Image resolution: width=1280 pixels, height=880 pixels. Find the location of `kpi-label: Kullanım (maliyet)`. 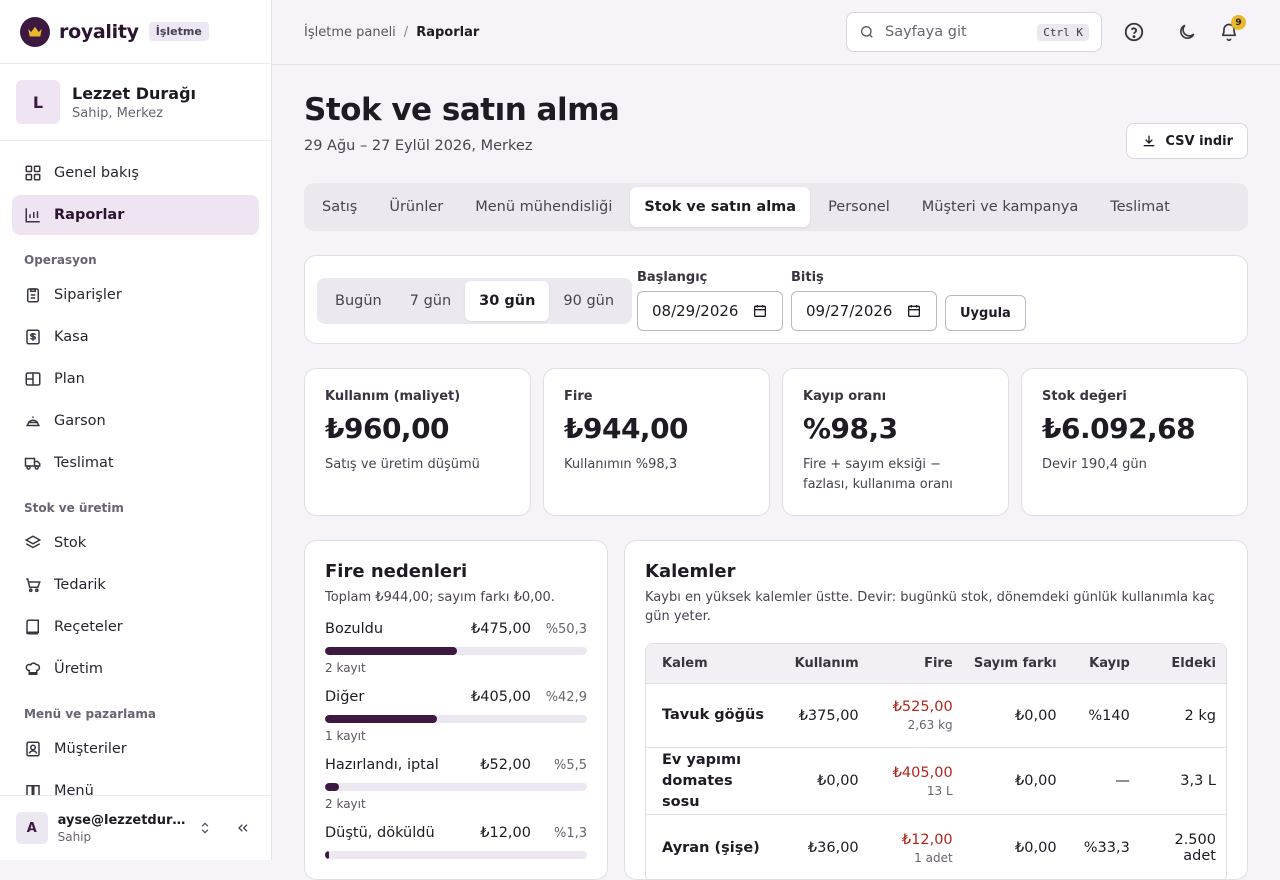

kpi-label: Kullanım (maliyet) is located at coordinates (393, 396).